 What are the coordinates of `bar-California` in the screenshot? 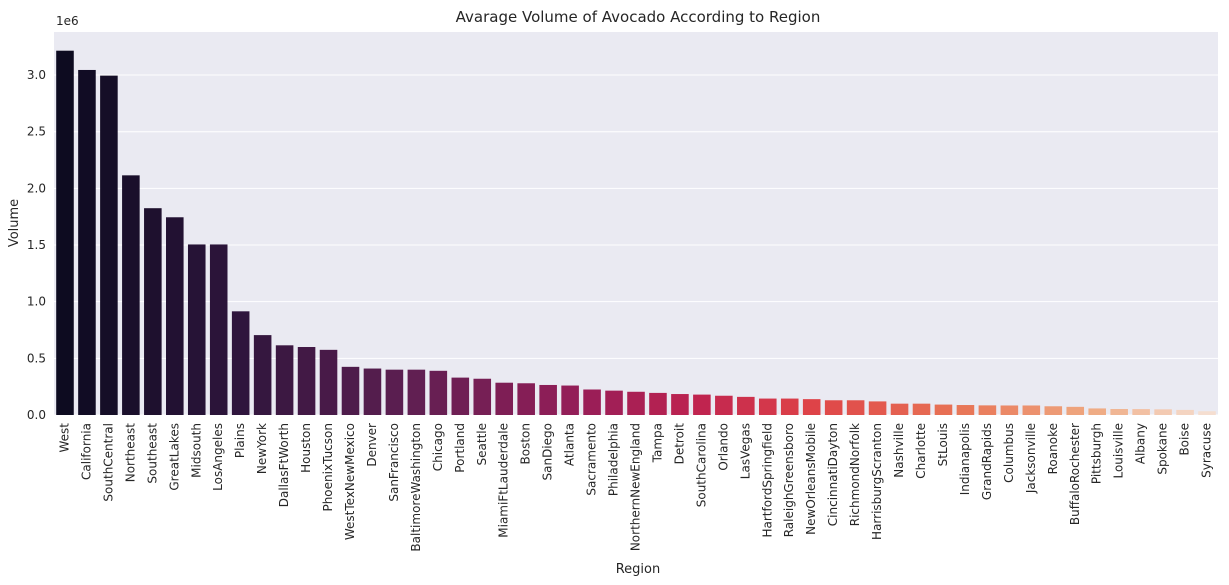 It's located at (87, 242).